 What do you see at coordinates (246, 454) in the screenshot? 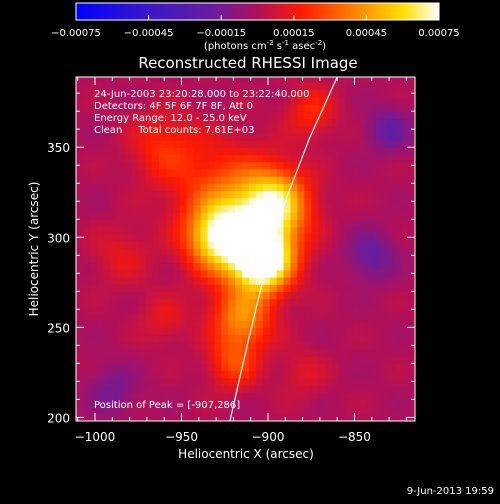
I see `x-axis-label: Heliocentric X (arcsec)` at bounding box center [246, 454].